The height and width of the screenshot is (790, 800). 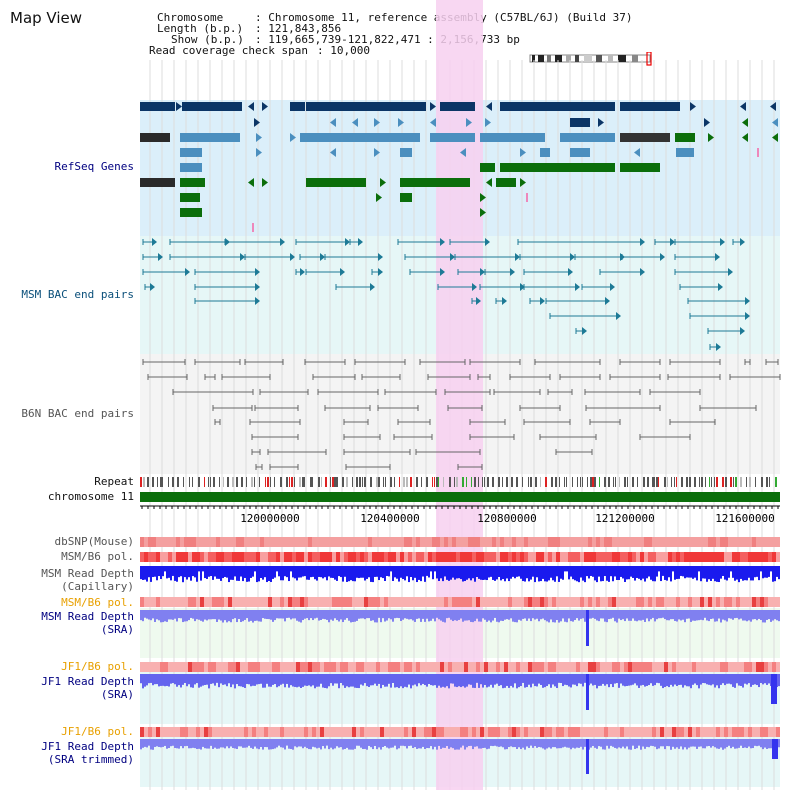 What do you see at coordinates (592, 59) in the screenshot?
I see `chromosome-ideogram` at bounding box center [592, 59].